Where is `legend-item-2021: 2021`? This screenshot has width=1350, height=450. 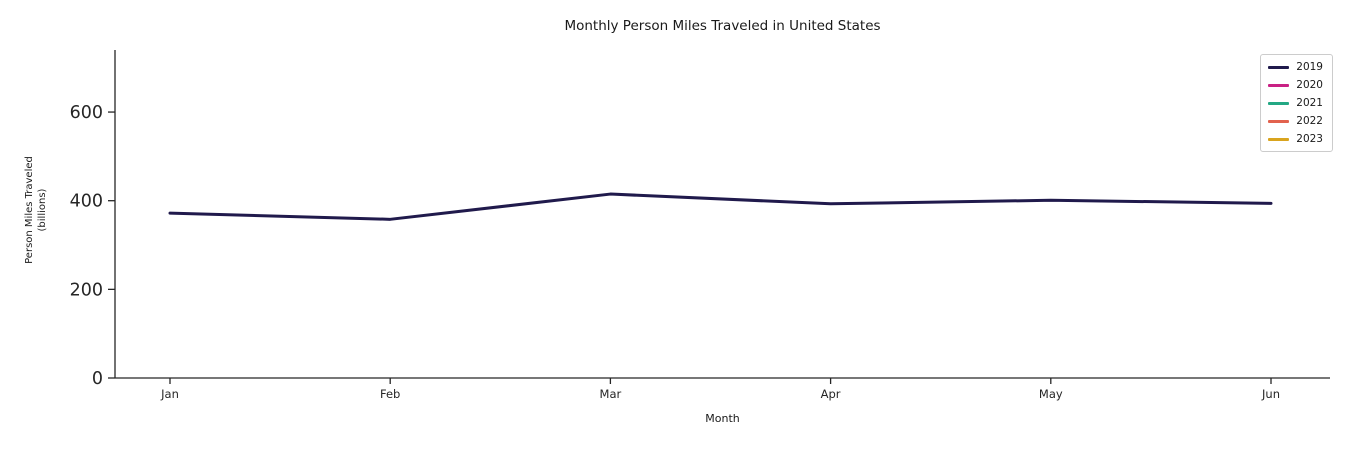 legend-item-2021: 2021 is located at coordinates (1295, 103).